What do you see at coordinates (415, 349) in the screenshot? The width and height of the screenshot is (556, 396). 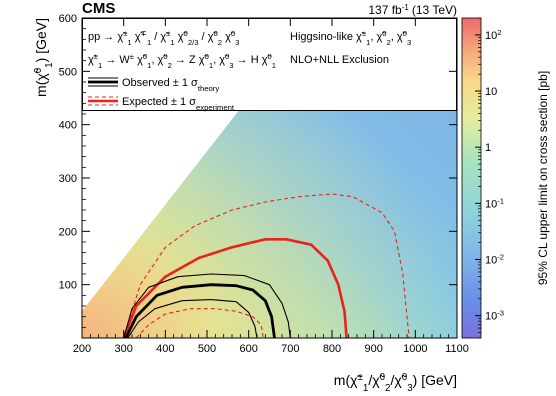 I see `x-tick-label: 1000` at bounding box center [415, 349].